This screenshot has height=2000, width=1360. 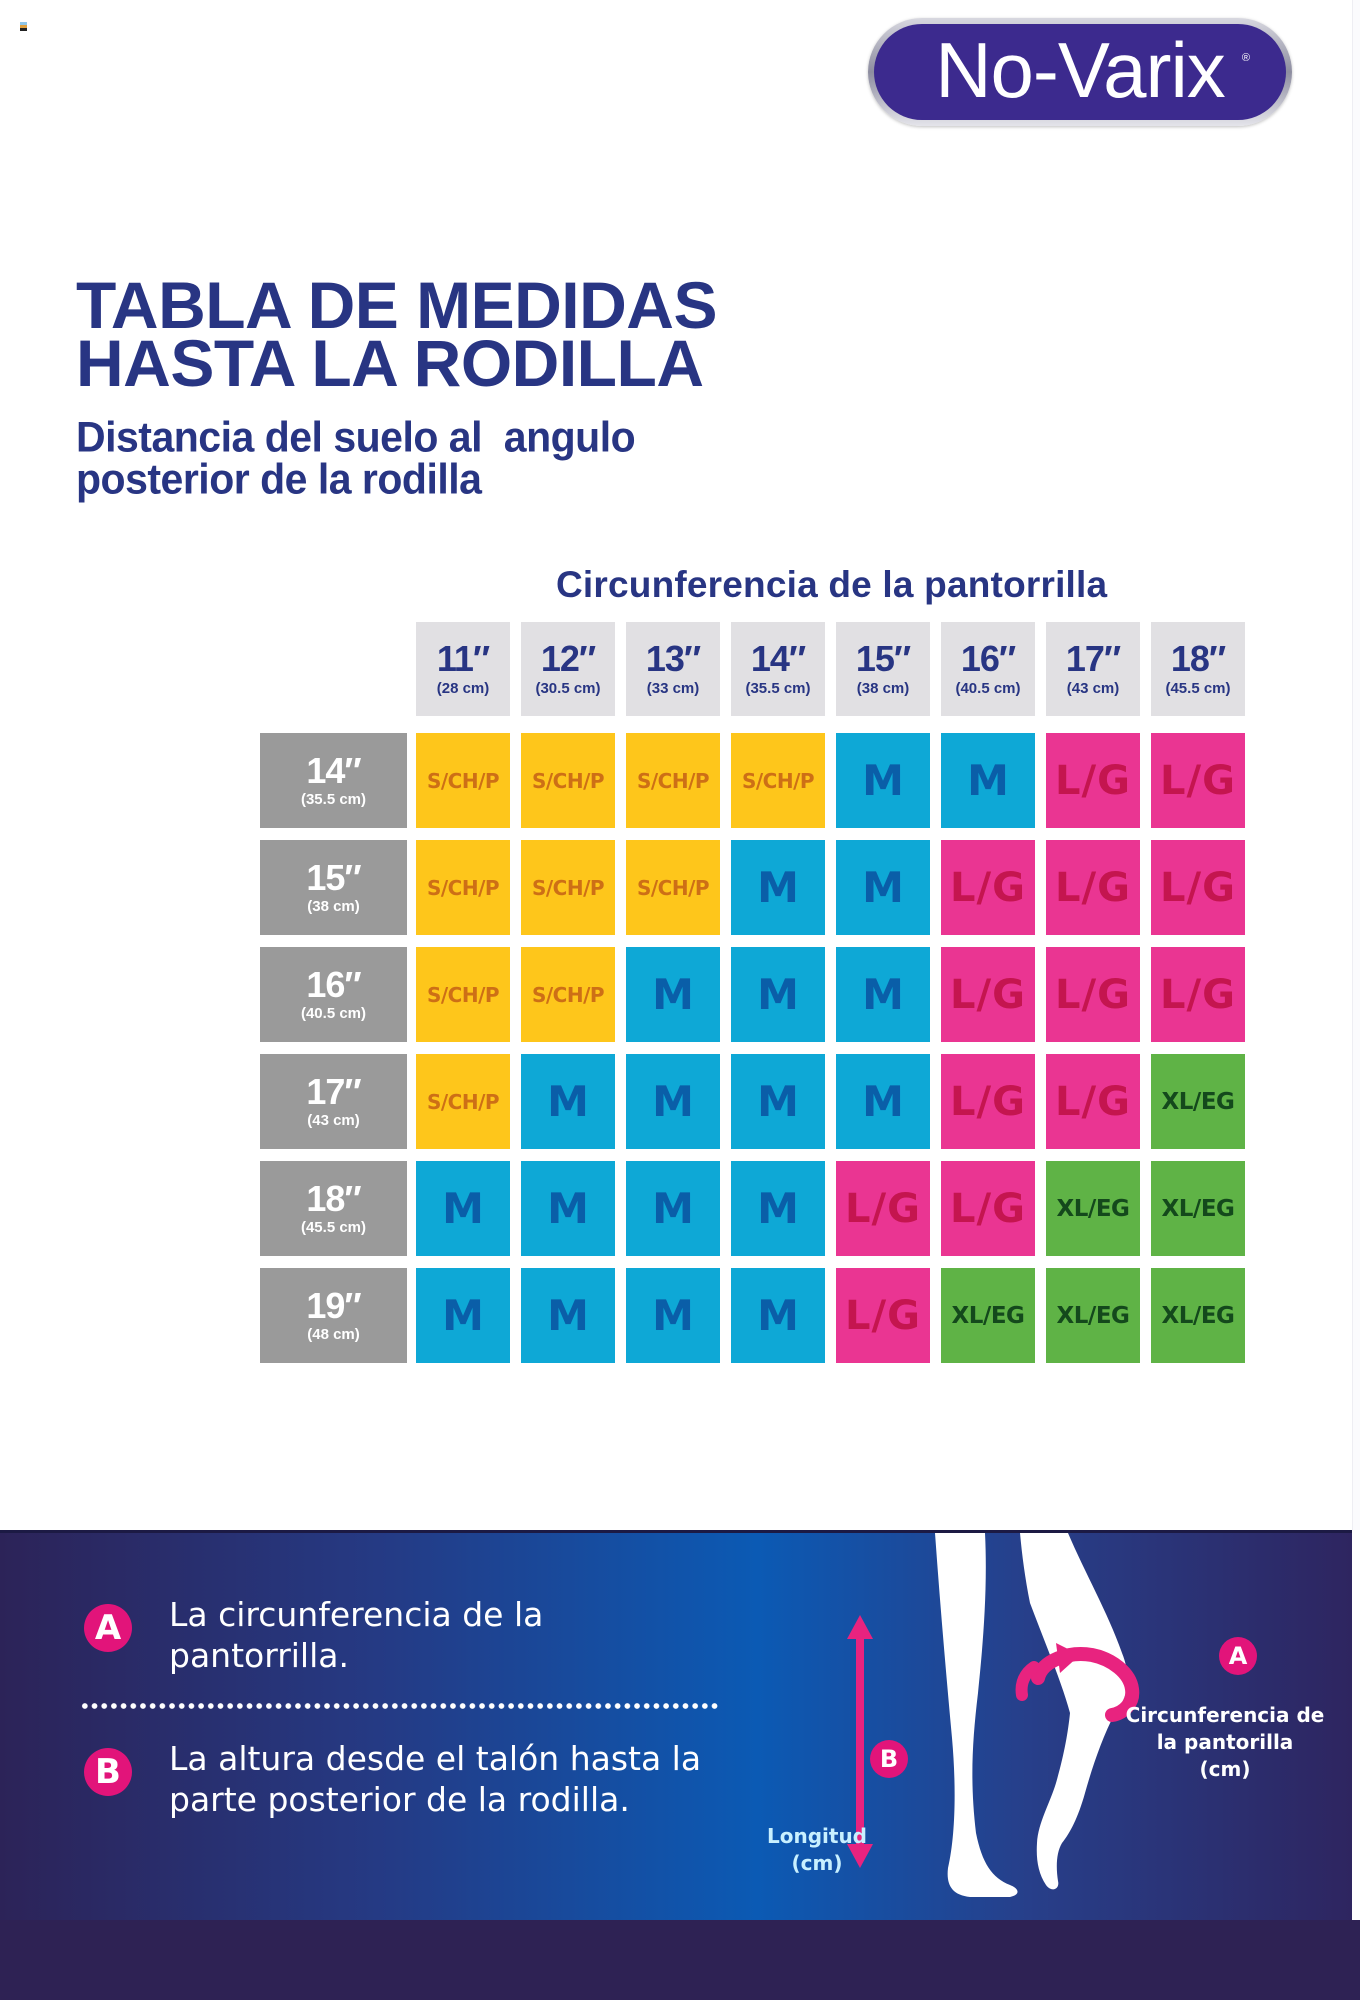 What do you see at coordinates (976, 1715) in the screenshot?
I see `leg-back-icon` at bounding box center [976, 1715].